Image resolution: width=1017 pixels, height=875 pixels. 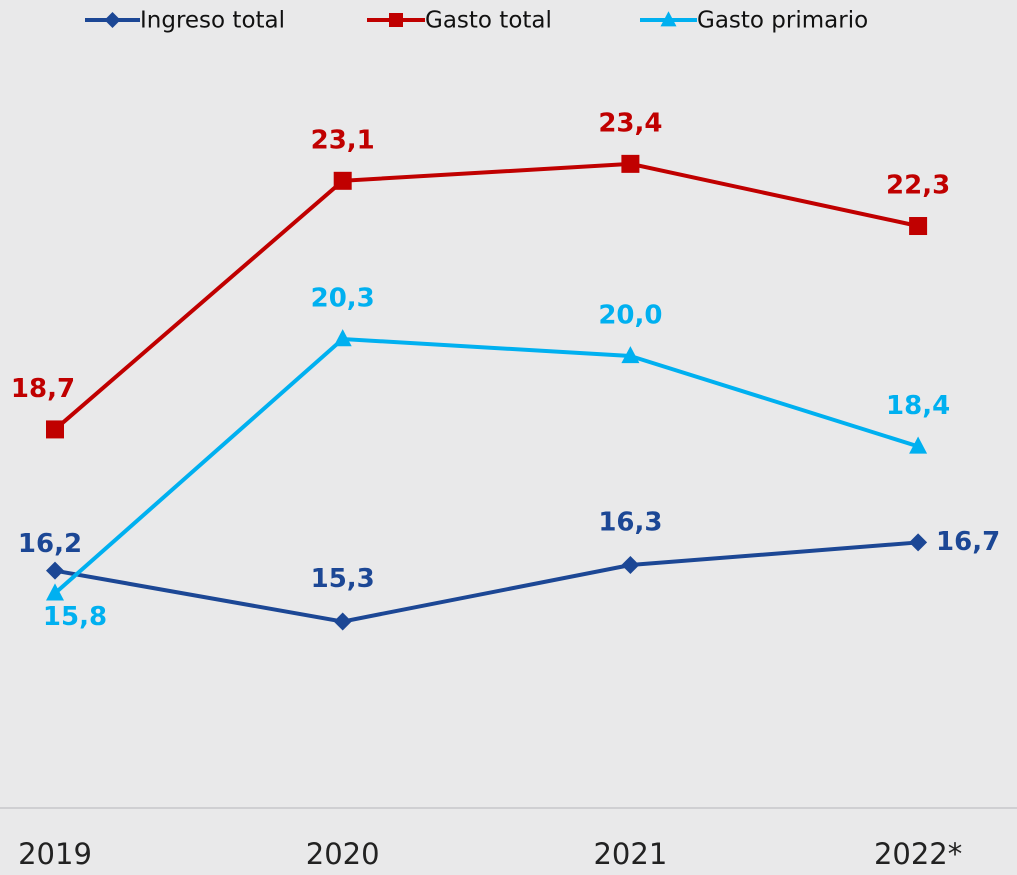 I want to click on data-label: 15,3, so click(x=343, y=579).